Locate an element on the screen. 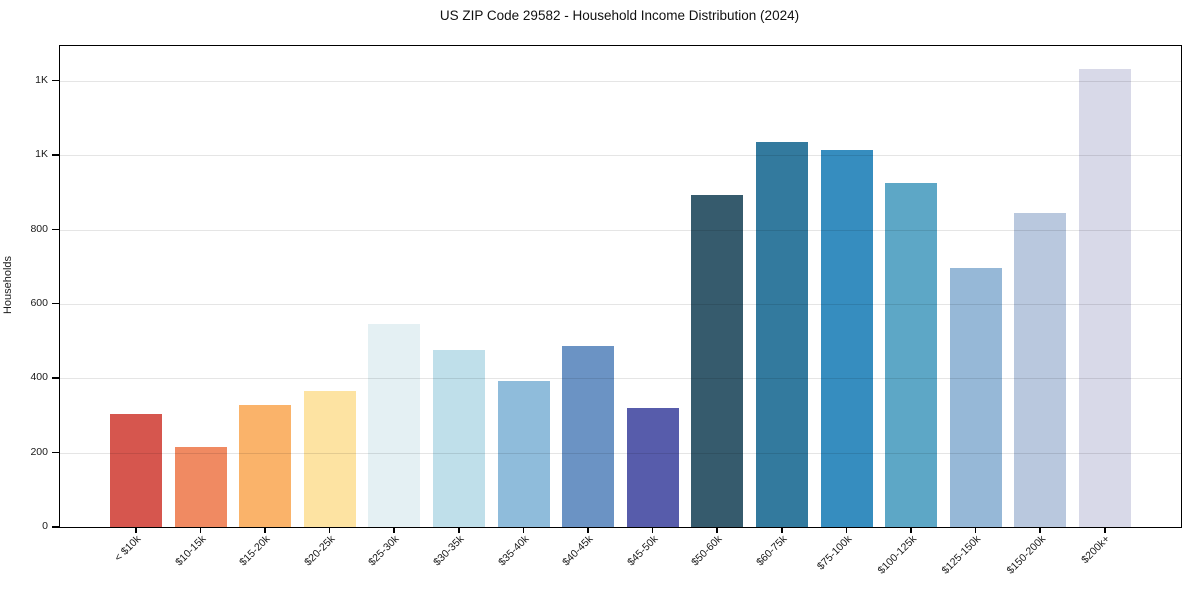  x-tick-label: $20-25k is located at coordinates (319, 551).